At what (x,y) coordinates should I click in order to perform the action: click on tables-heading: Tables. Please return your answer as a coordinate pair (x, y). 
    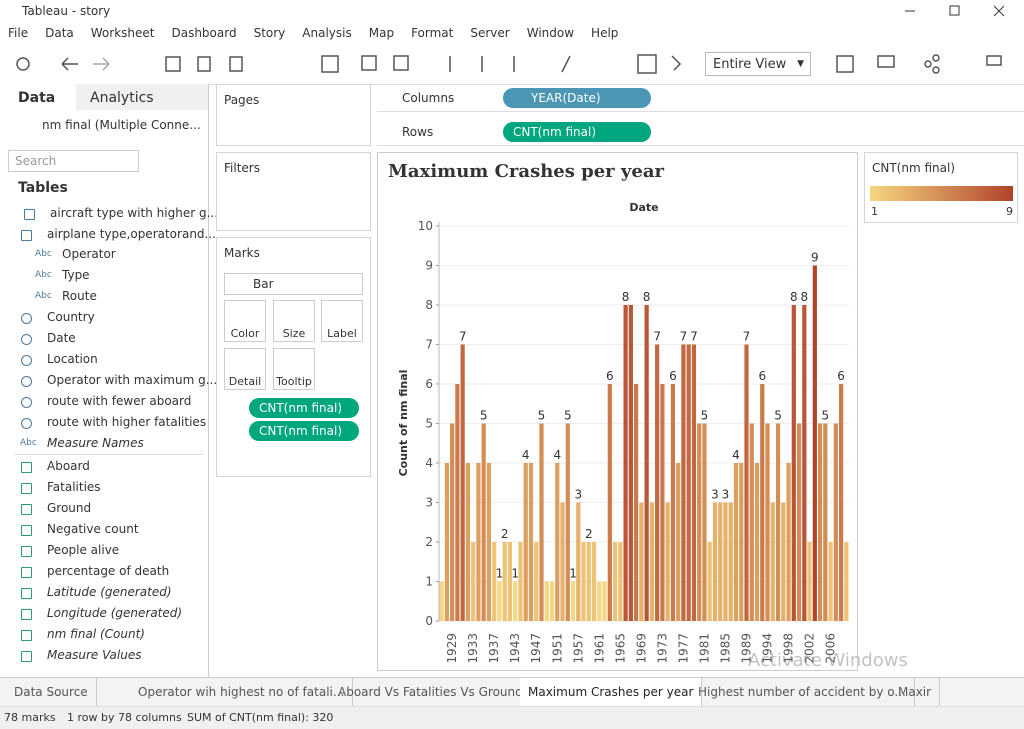
    Looking at the image, I should click on (43, 188).